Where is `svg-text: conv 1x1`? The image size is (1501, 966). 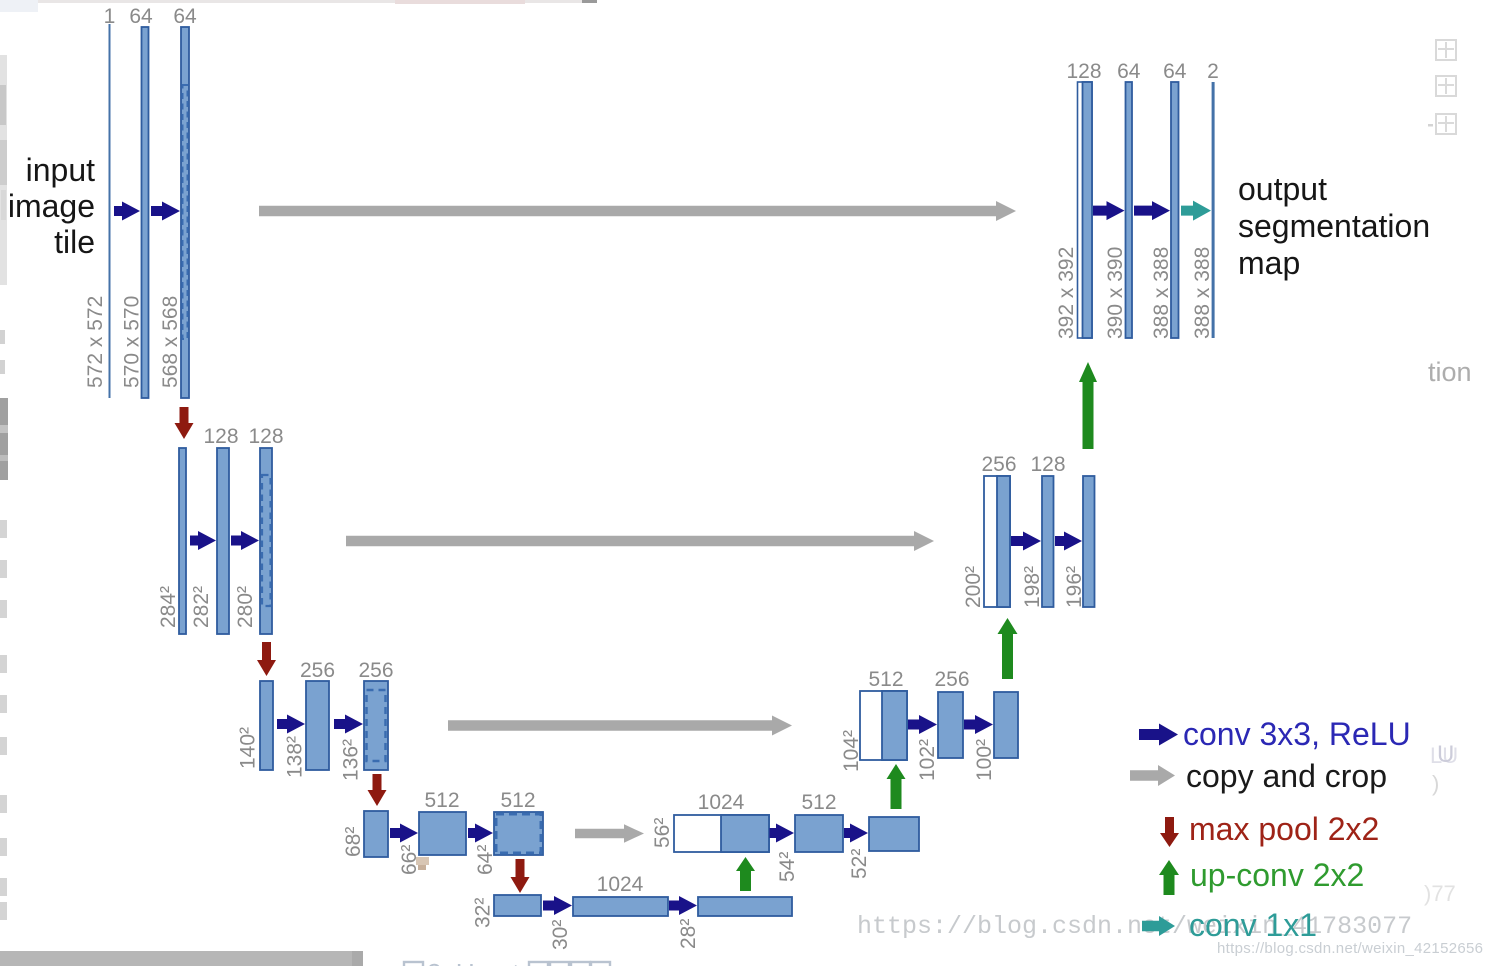 svg-text: conv 1x1 is located at coordinates (1253, 925).